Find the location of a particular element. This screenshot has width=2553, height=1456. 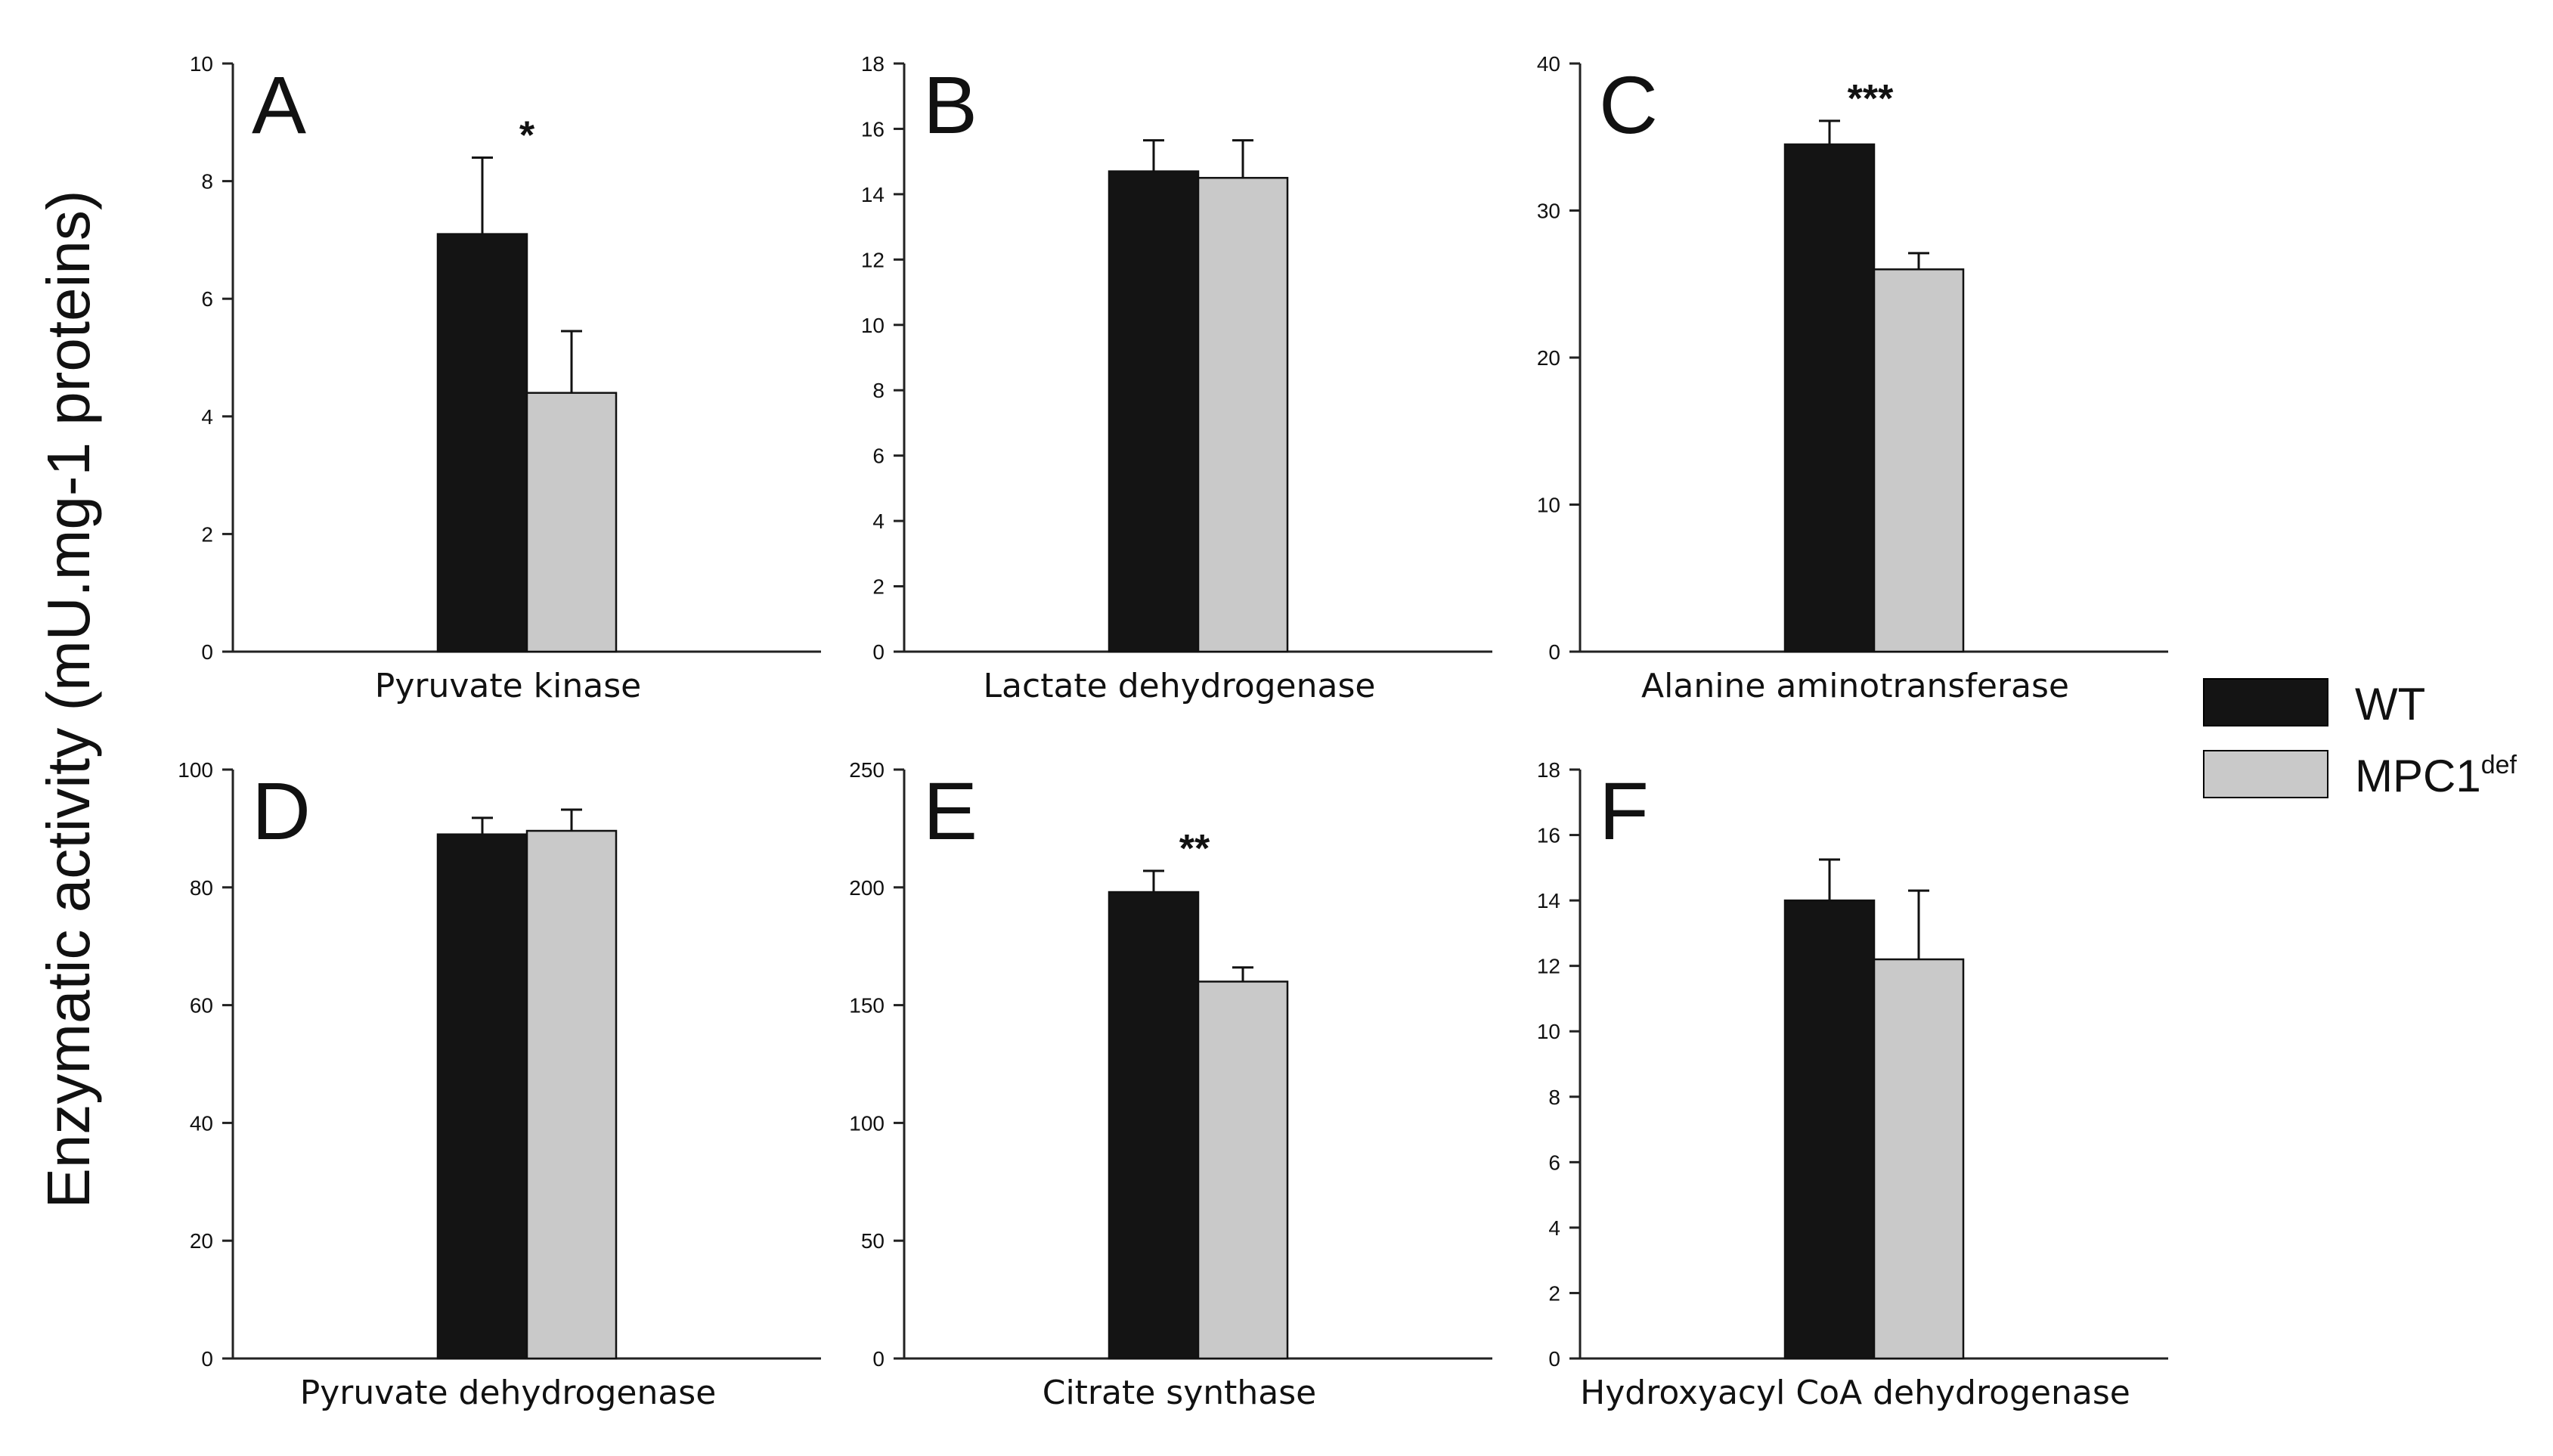

legend-swatch-mpc1def is located at coordinates (2265, 774).